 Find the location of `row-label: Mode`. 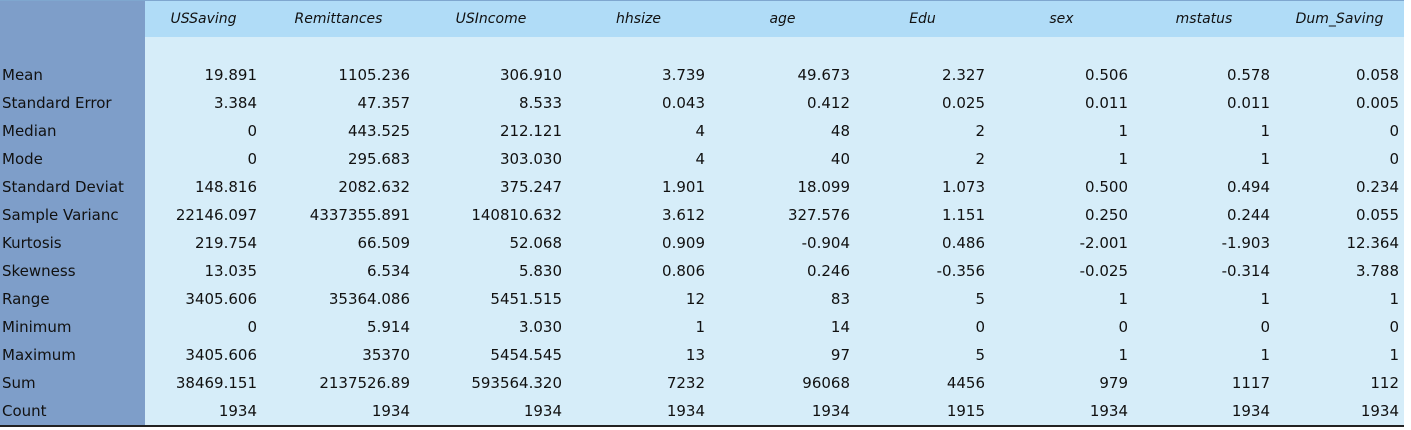

row-label: Mode is located at coordinates (72, 159).